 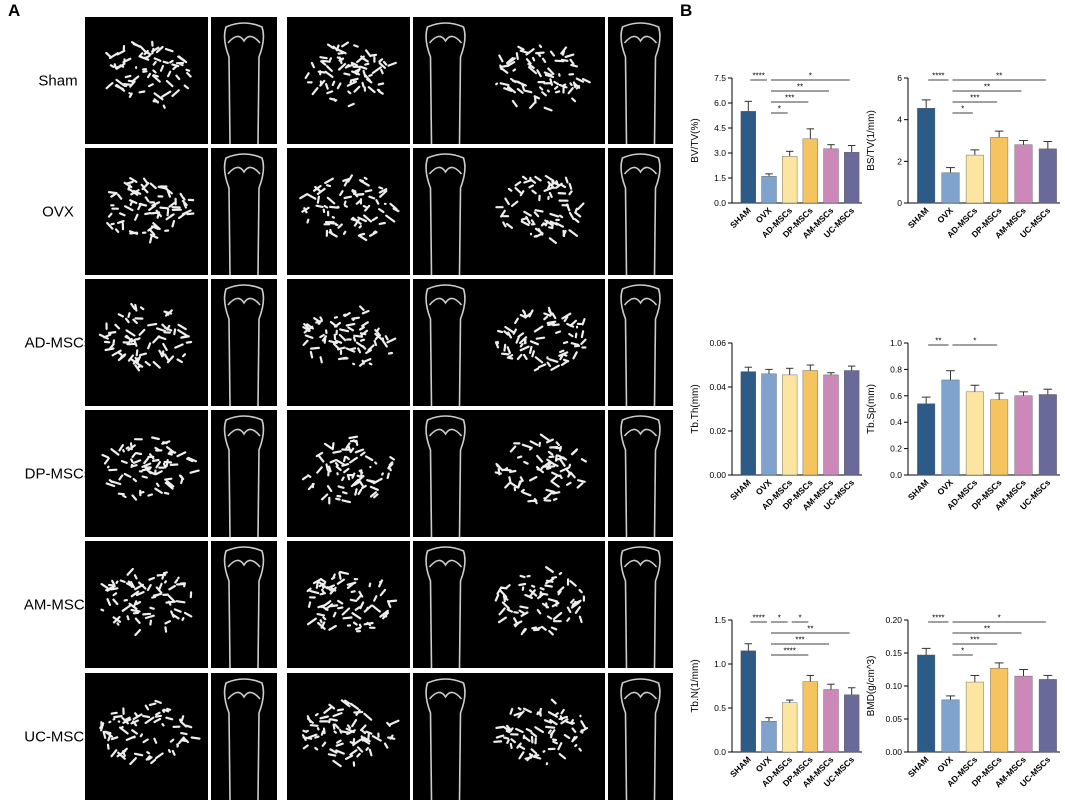 I want to click on y-tick-label: 0.06, so click(x=717, y=343).